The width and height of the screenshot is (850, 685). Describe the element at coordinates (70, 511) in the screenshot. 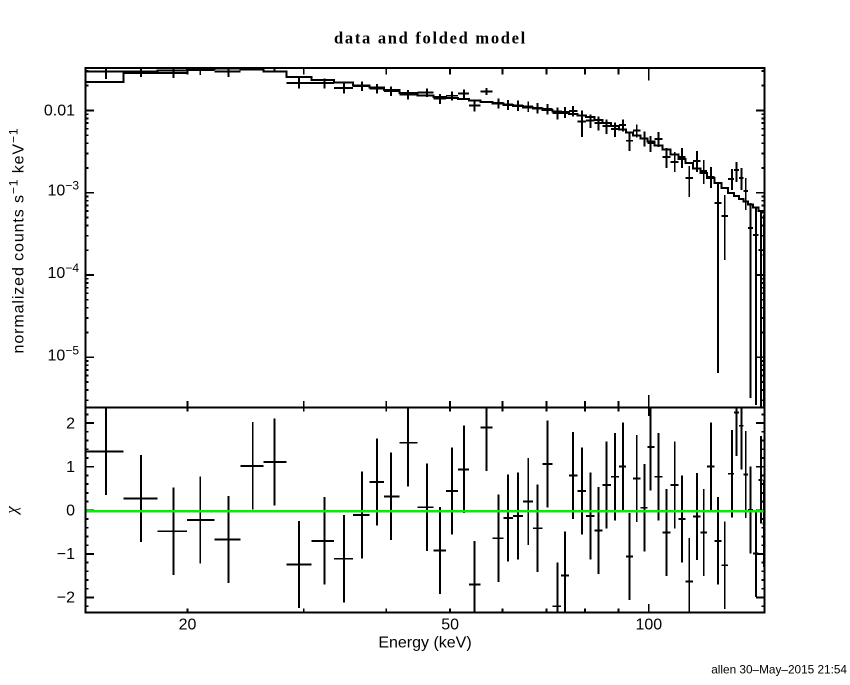

I see `svg-text: 0` at that location.